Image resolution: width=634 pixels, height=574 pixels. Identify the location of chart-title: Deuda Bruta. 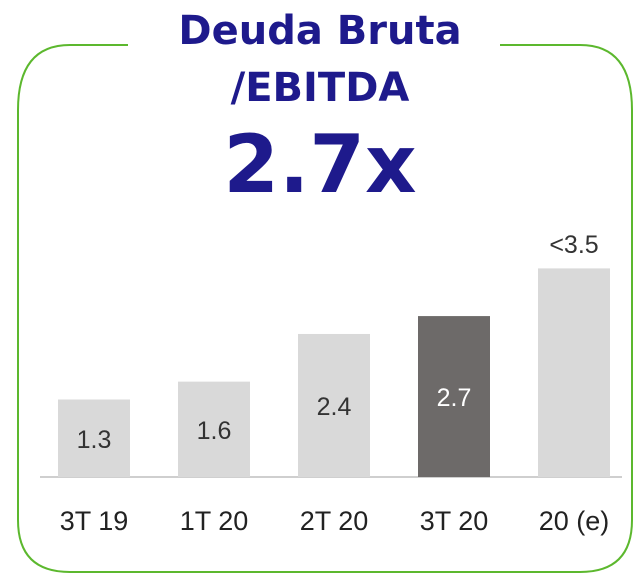
(319, 31).